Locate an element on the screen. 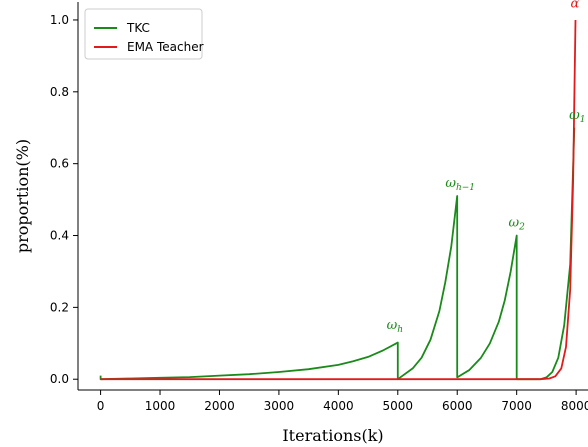  x-tick-label: 0 is located at coordinates (101, 406).